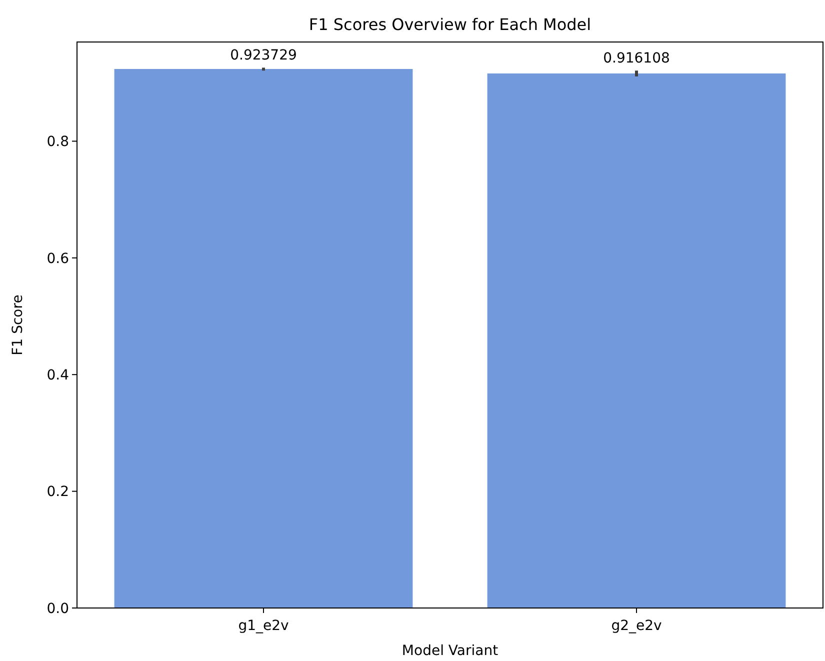 The width and height of the screenshot is (825, 661). Describe the element at coordinates (58, 258) in the screenshot. I see `y-tick-label: 0.6` at that location.